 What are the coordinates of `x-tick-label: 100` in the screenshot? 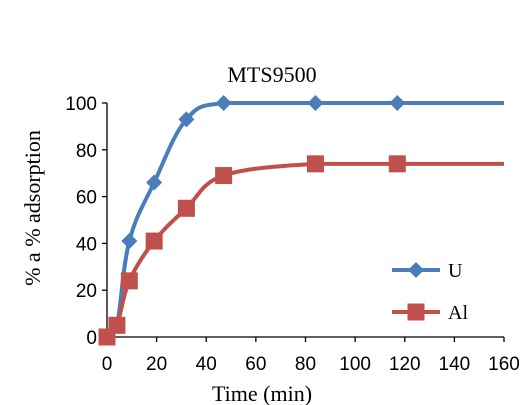 It's located at (355, 364).